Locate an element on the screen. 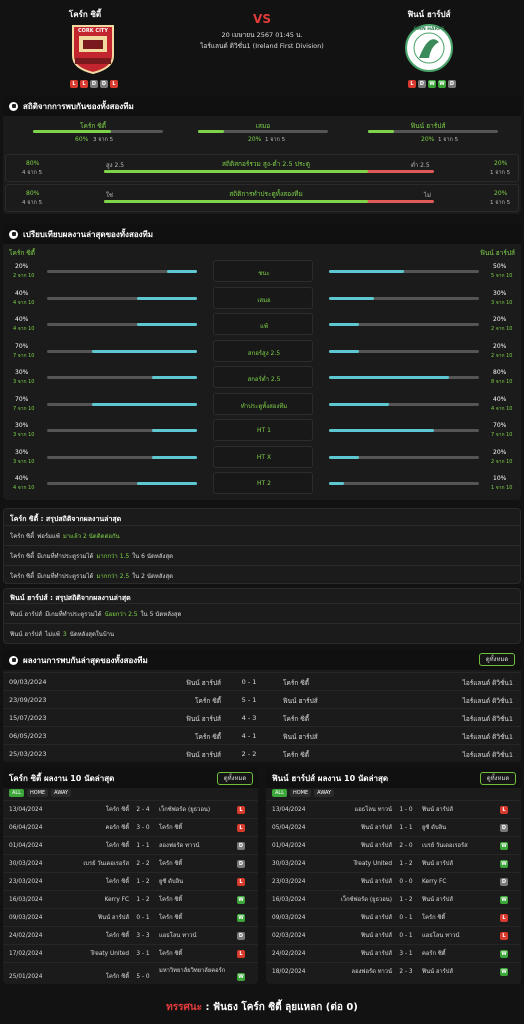  last10-away: โคร์ก ซิตี้ is located at coordinates (171, 864).